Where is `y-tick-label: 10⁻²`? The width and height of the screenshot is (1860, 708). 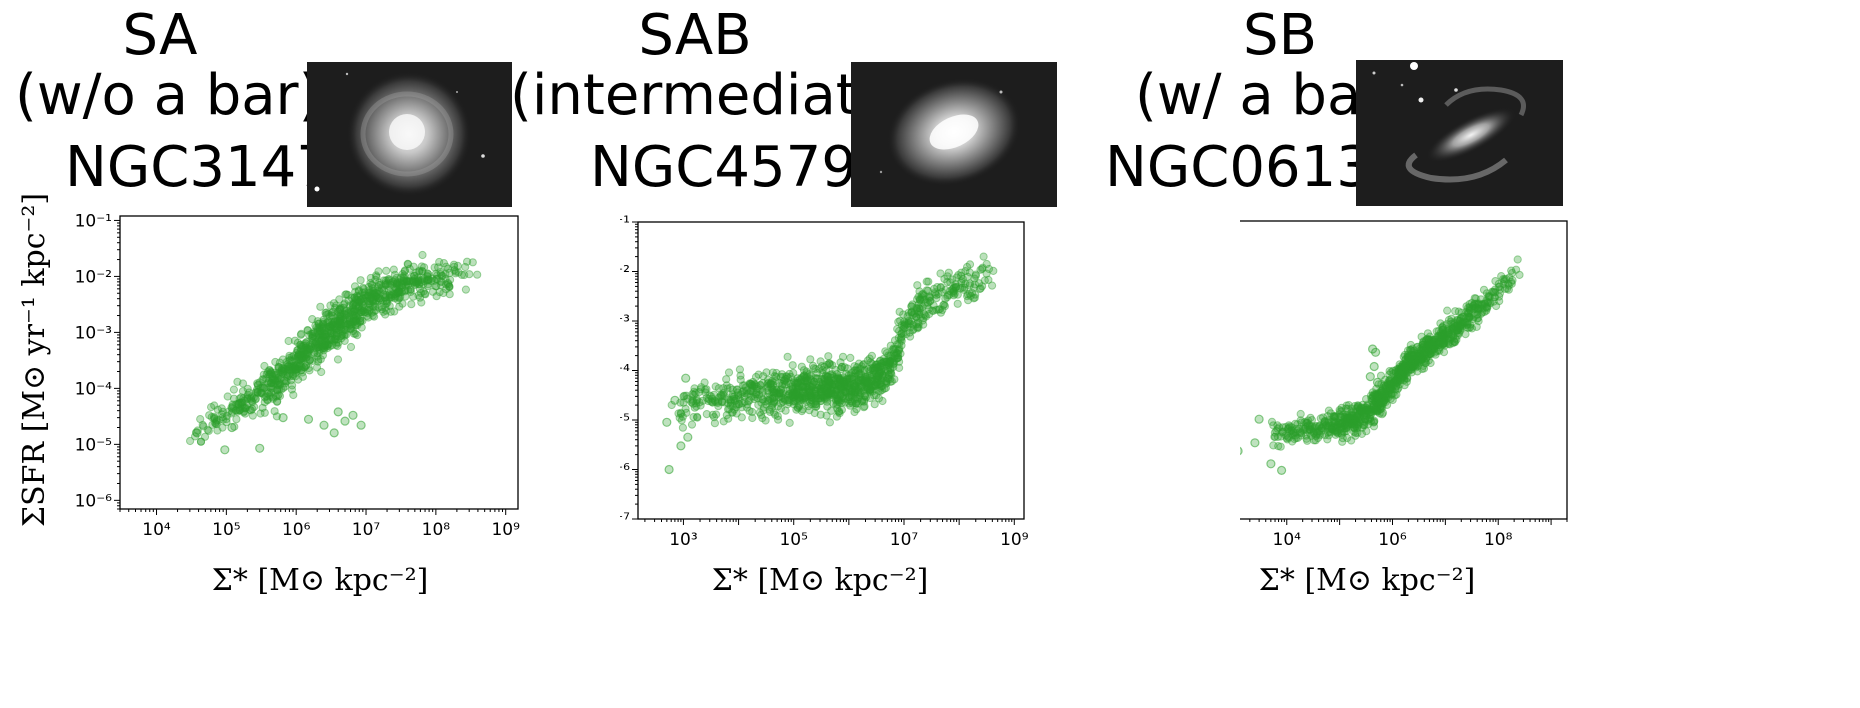 y-tick-label: 10⁻² is located at coordinates (93, 277).